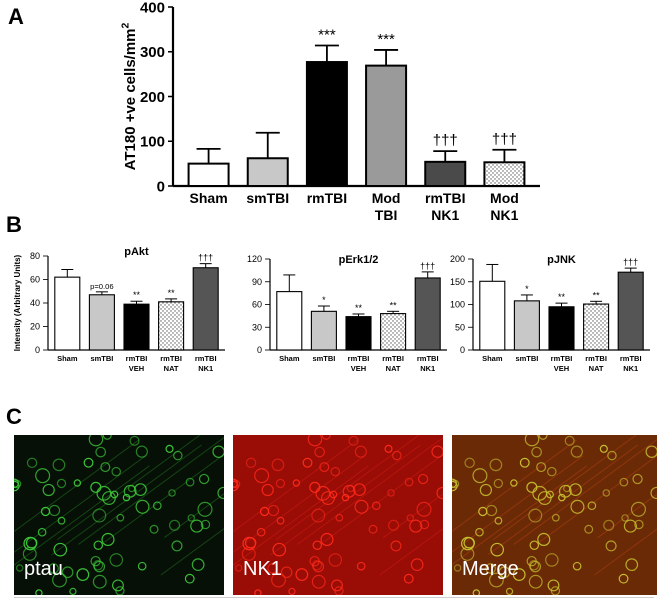  What do you see at coordinates (596, 368) in the screenshot?
I see `chart-3-category-label: NAT` at bounding box center [596, 368].